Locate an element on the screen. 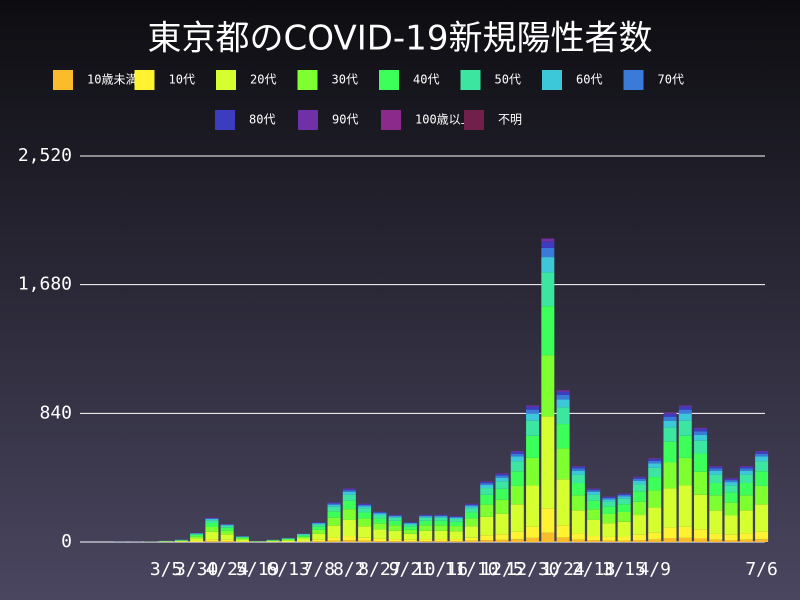 This screenshot has width=800, height=600. y-tick-label: 0 is located at coordinates (66, 541).